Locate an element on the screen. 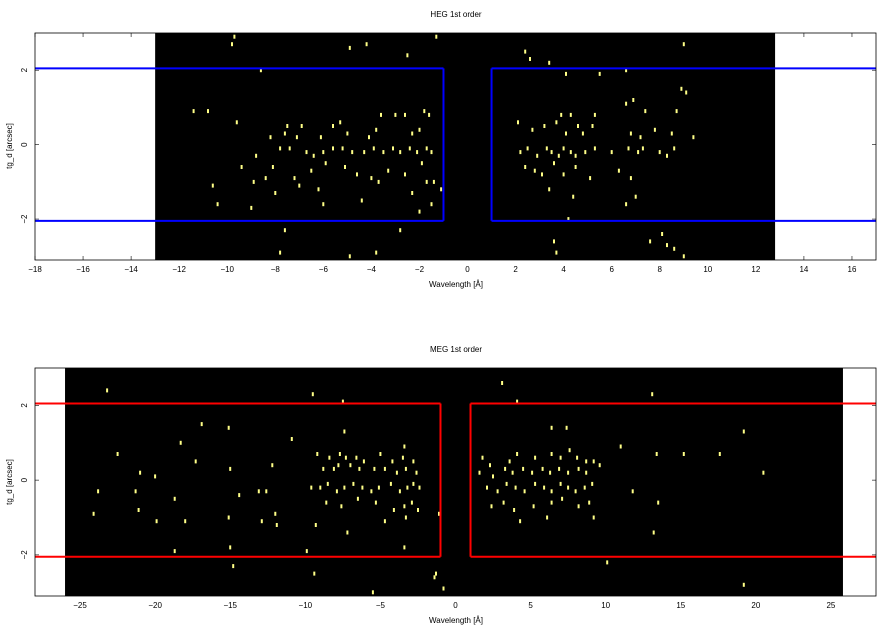 This screenshot has height=636, width=886. heg-y-tick-label: 2 is located at coordinates (24, 69).